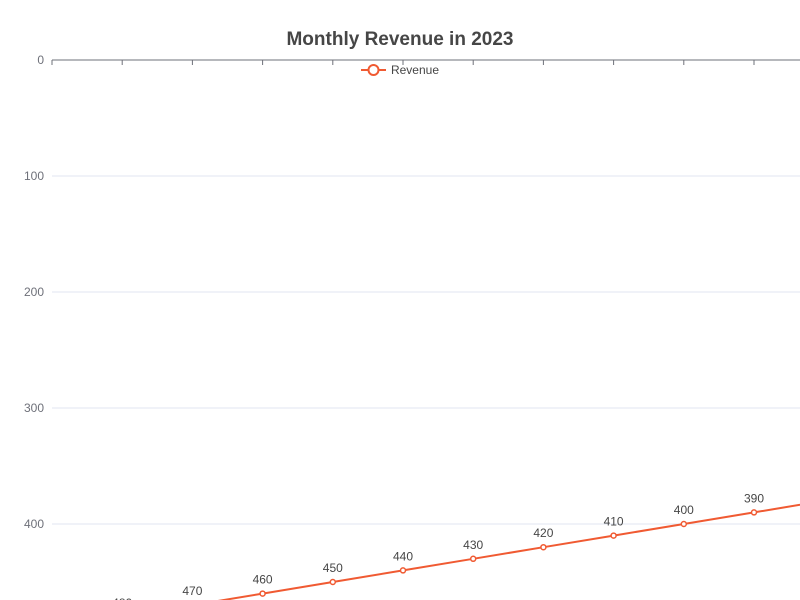  What do you see at coordinates (263, 580) in the screenshot?
I see `data-label: 460` at bounding box center [263, 580].